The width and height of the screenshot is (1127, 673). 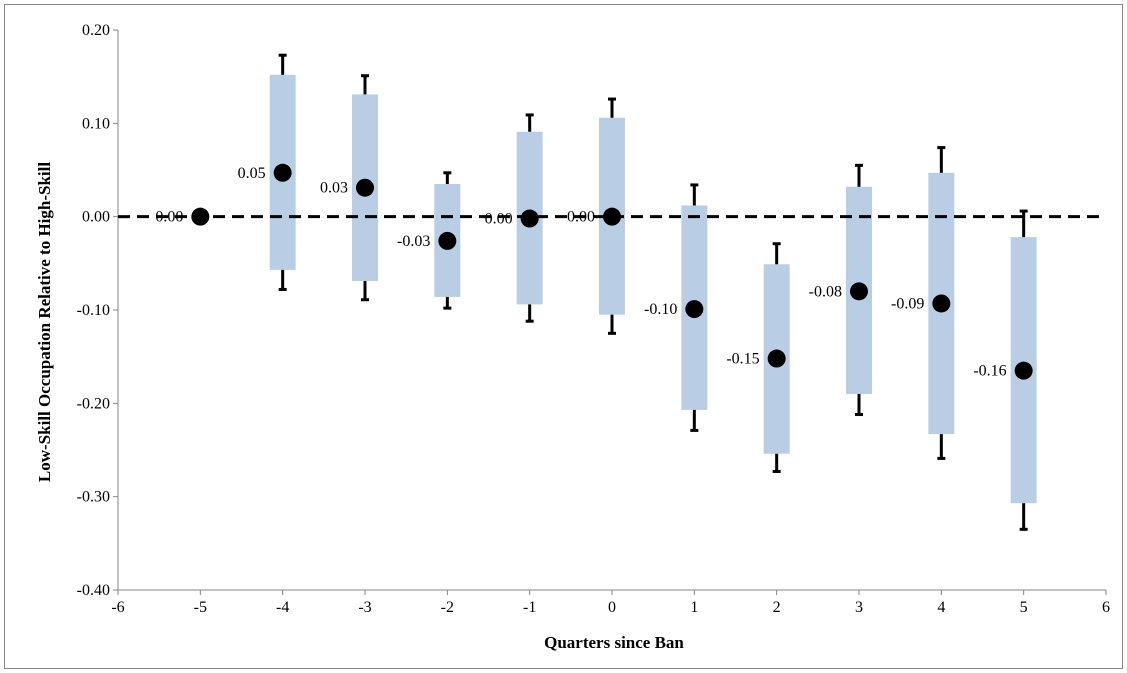 I want to click on x-tick-label: 0, so click(x=612, y=607).